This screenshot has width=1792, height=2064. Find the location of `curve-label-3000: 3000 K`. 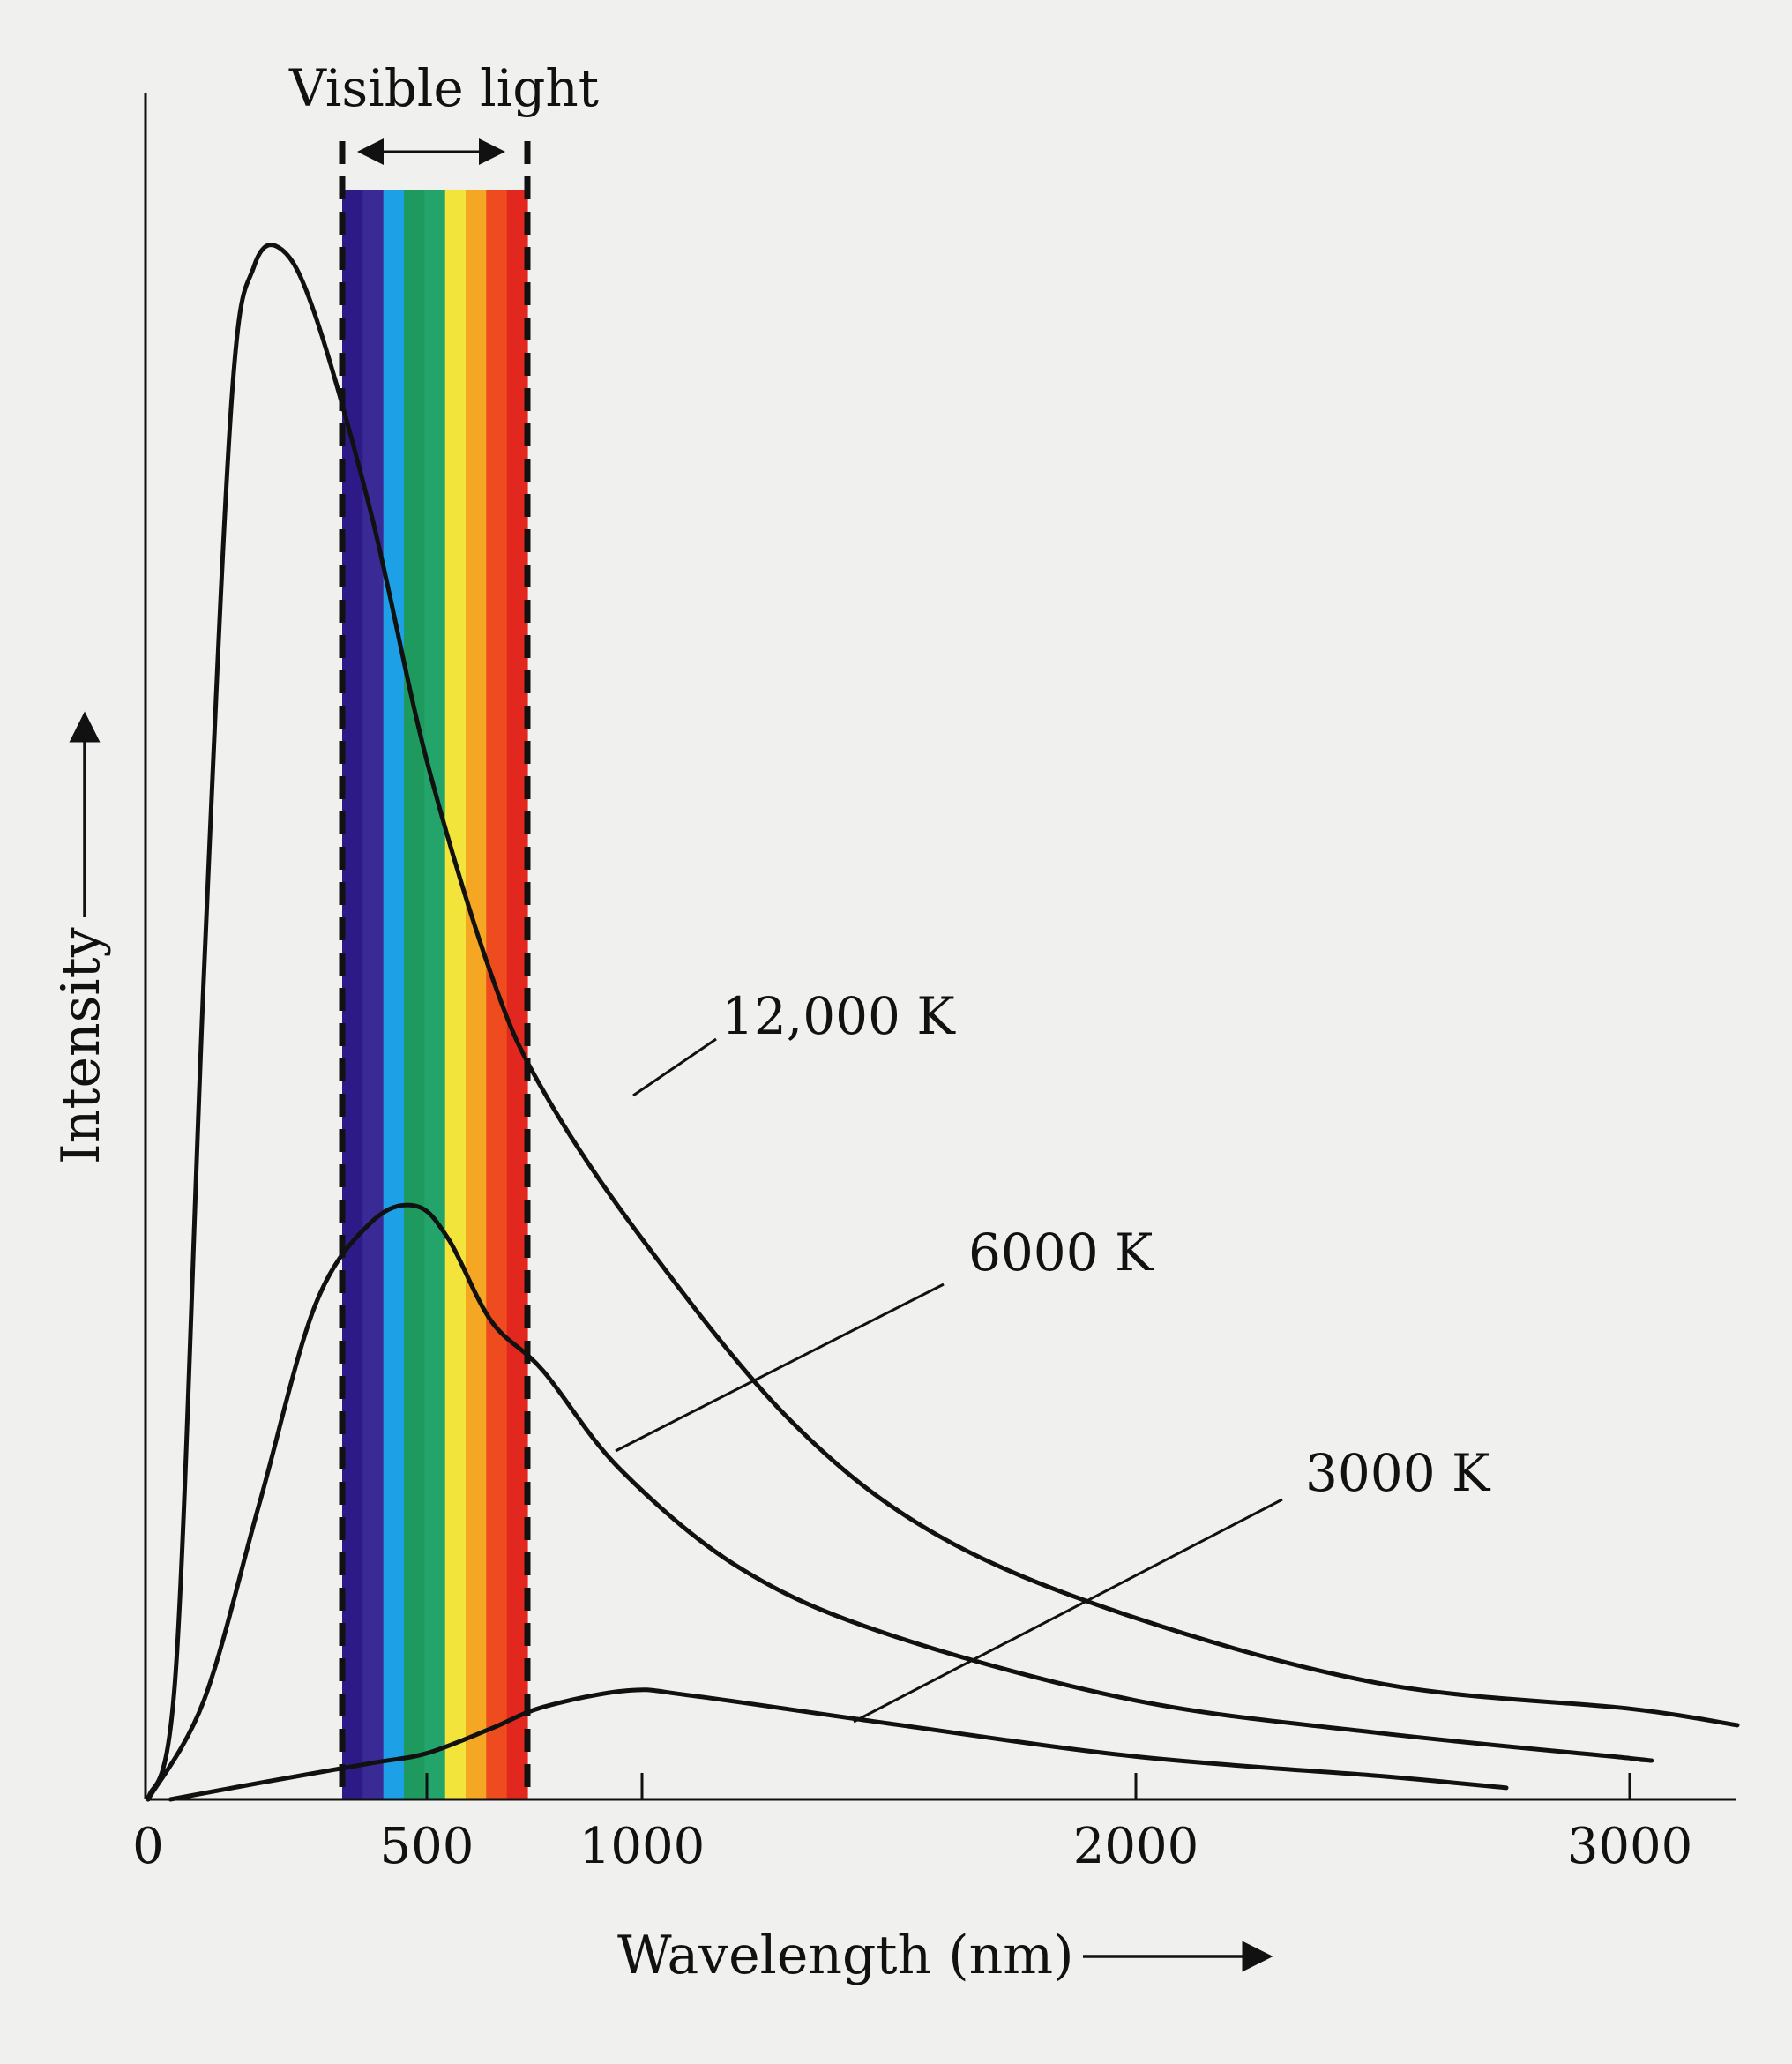

curve-label-3000: 3000 K is located at coordinates (1398, 1473).